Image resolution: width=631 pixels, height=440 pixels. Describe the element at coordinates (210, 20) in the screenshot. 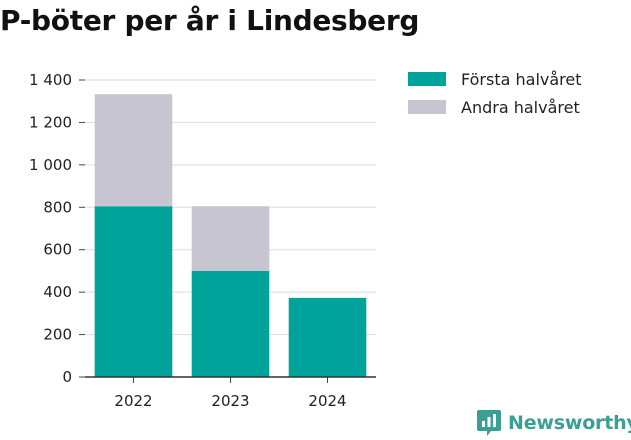

I see `chart-title: P-böter per år i Lindesberg` at that location.